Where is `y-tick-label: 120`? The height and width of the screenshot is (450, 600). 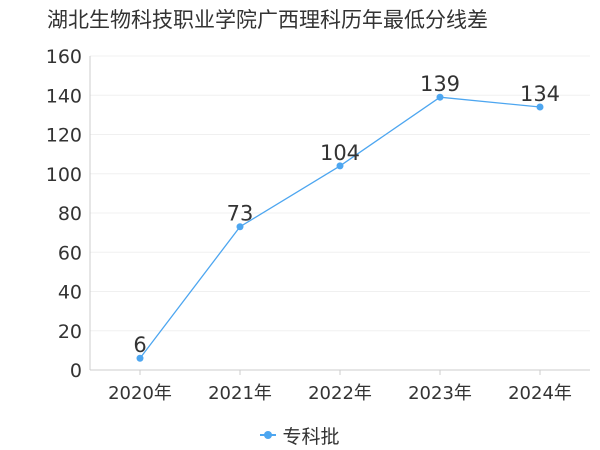
y-tick-label: 120 is located at coordinates (64, 136).